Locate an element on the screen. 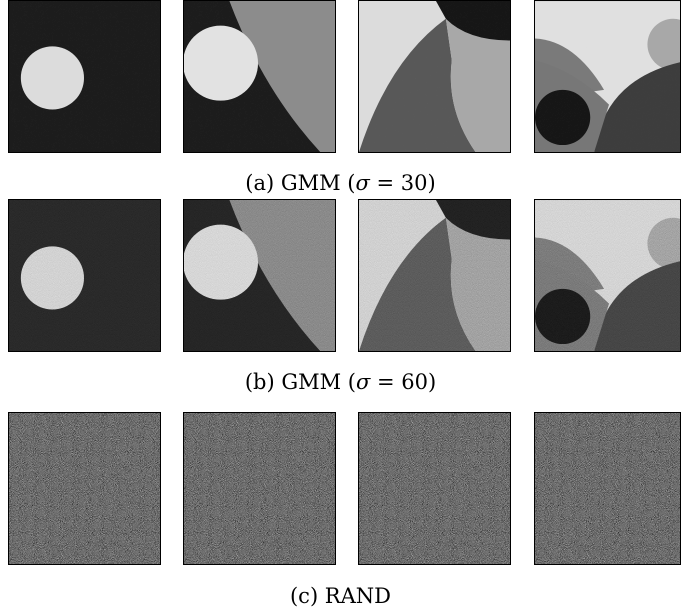  caption-suffix: = 60) is located at coordinates (403, 382).